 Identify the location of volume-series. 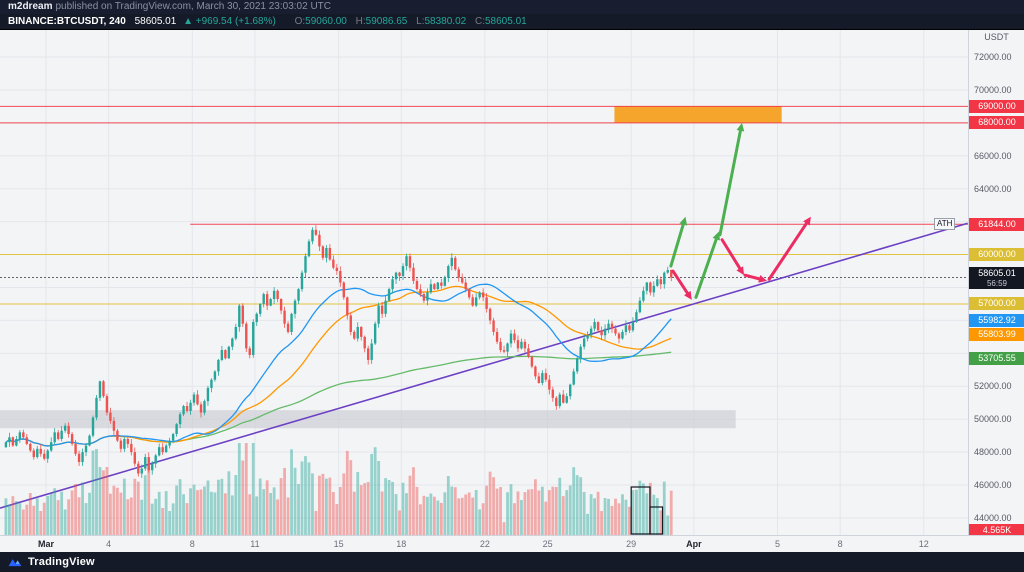
(338, 489).